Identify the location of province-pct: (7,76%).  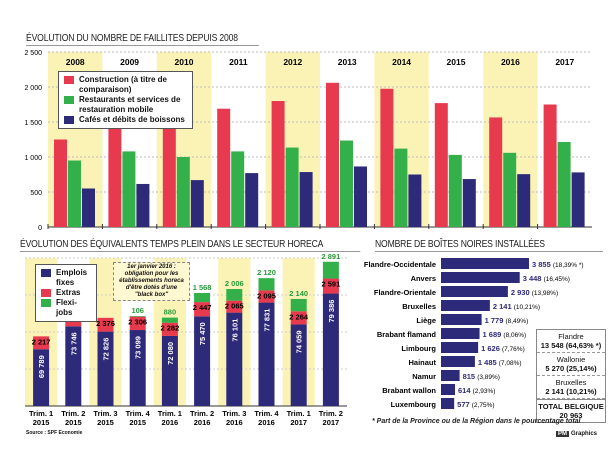
(513, 349).